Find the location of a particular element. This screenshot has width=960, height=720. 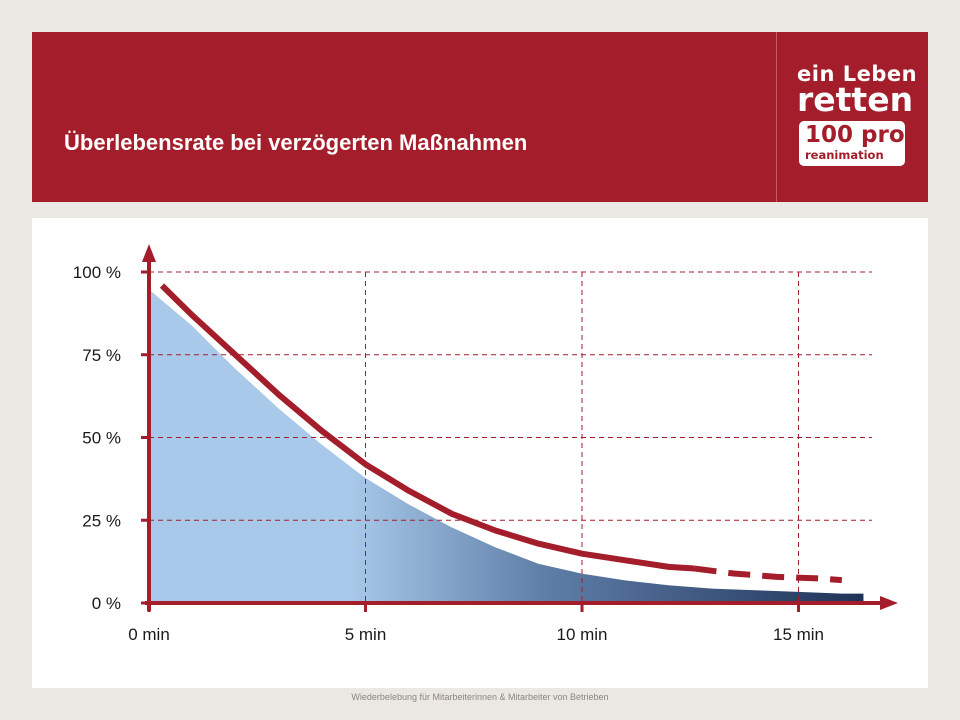

x-tick-label: 5 min is located at coordinates (366, 634).